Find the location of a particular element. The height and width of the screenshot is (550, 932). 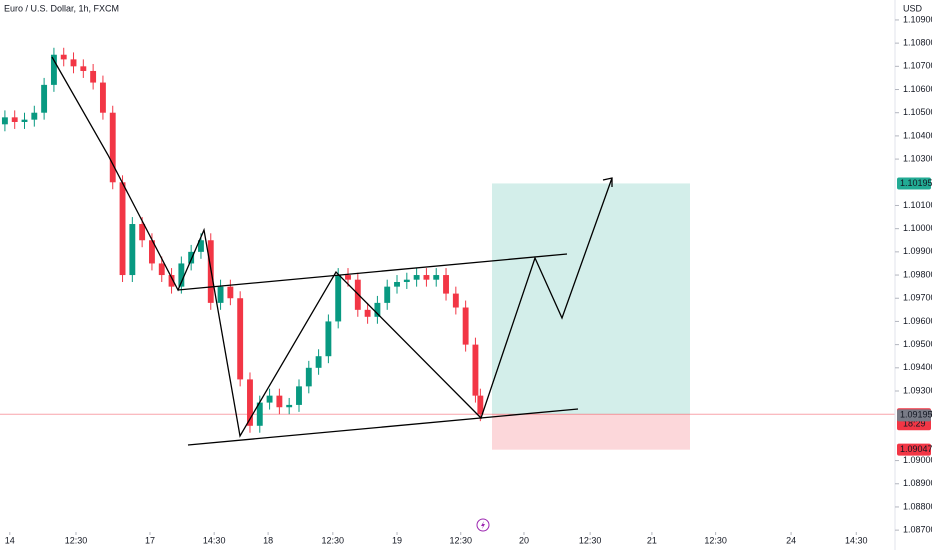

y-tick-label: 1.09500 is located at coordinates (917, 344).